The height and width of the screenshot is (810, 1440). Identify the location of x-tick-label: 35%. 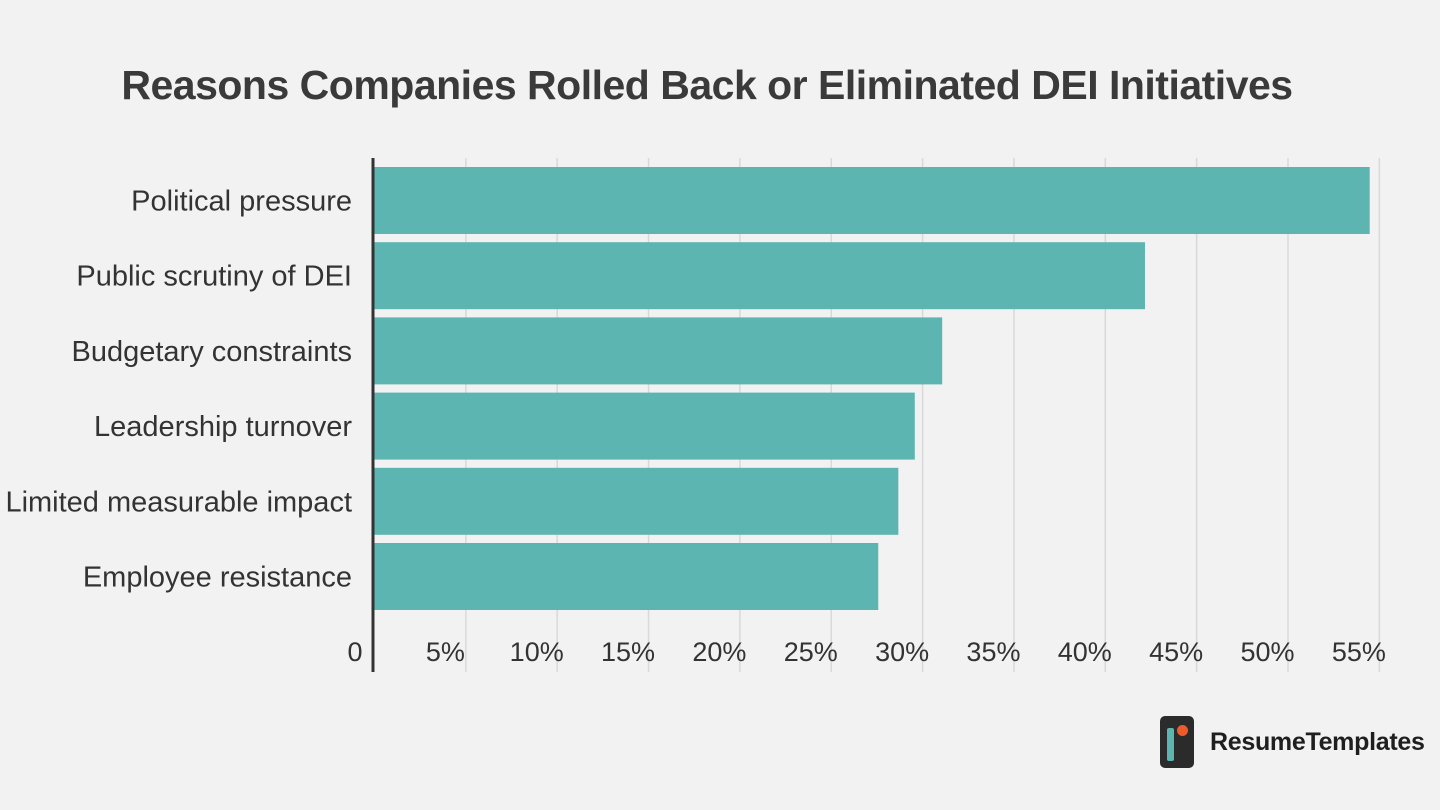
(993, 652).